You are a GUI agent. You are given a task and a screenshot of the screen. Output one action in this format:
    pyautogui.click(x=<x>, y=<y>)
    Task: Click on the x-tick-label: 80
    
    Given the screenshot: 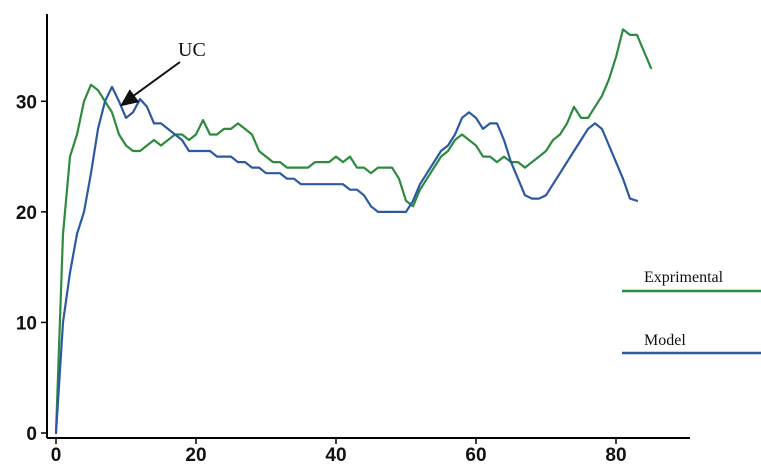 What is the action you would take?
    pyautogui.click(x=615, y=454)
    